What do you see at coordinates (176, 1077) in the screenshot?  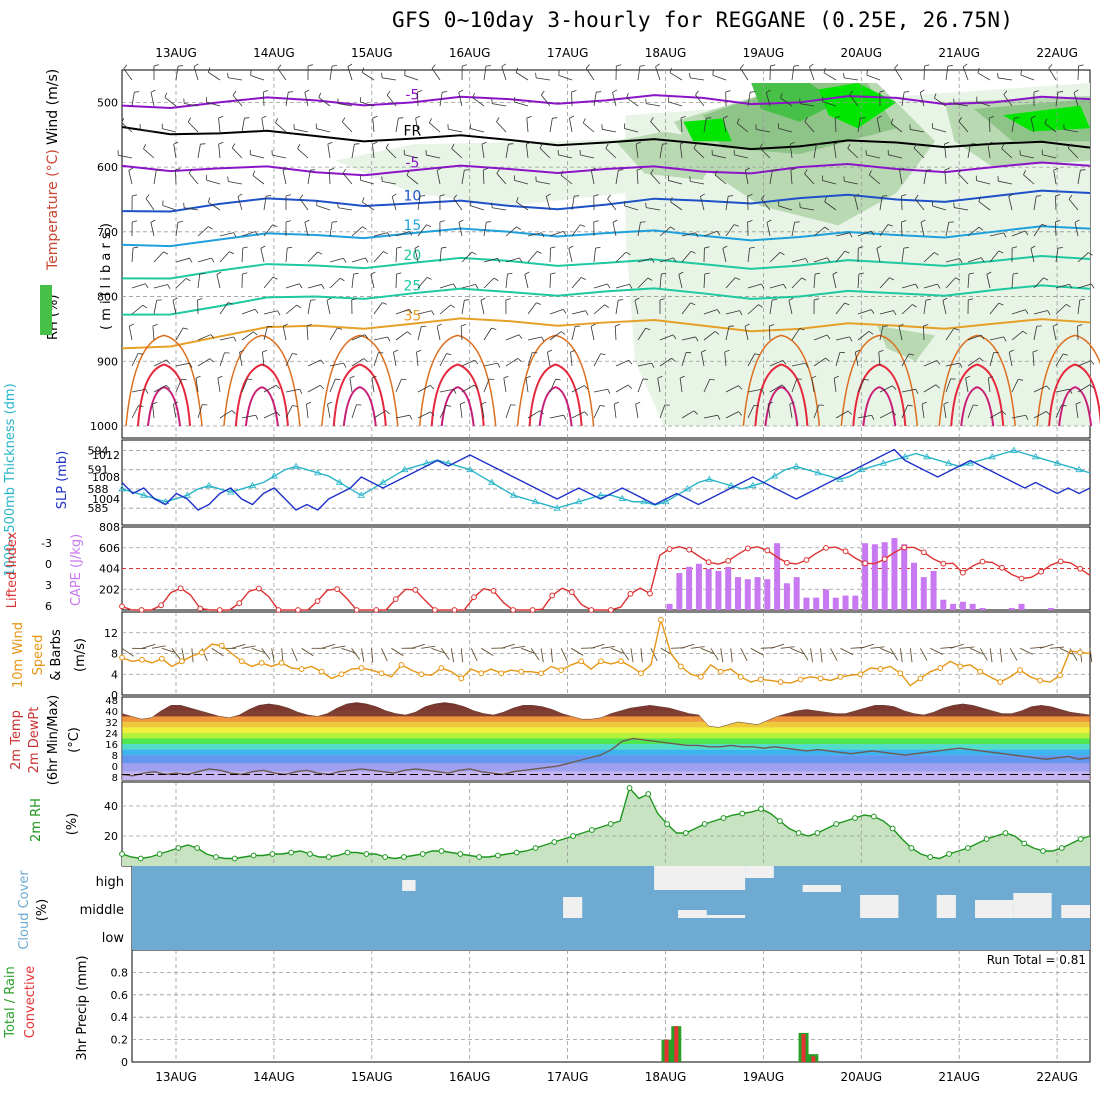 I see `date-label-bottom: 13AUG` at bounding box center [176, 1077].